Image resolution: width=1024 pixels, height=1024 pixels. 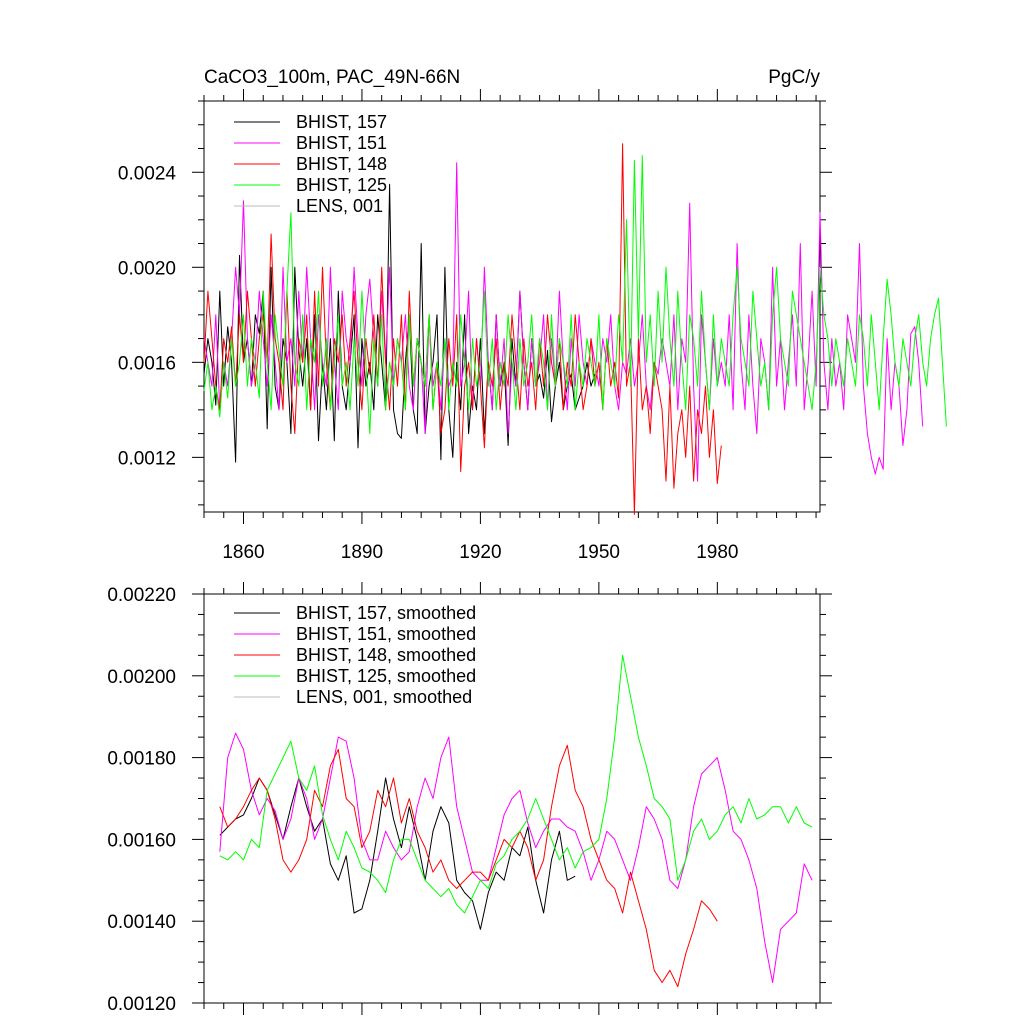 I want to click on y-tick-label: 0.00220, so click(x=141, y=595).